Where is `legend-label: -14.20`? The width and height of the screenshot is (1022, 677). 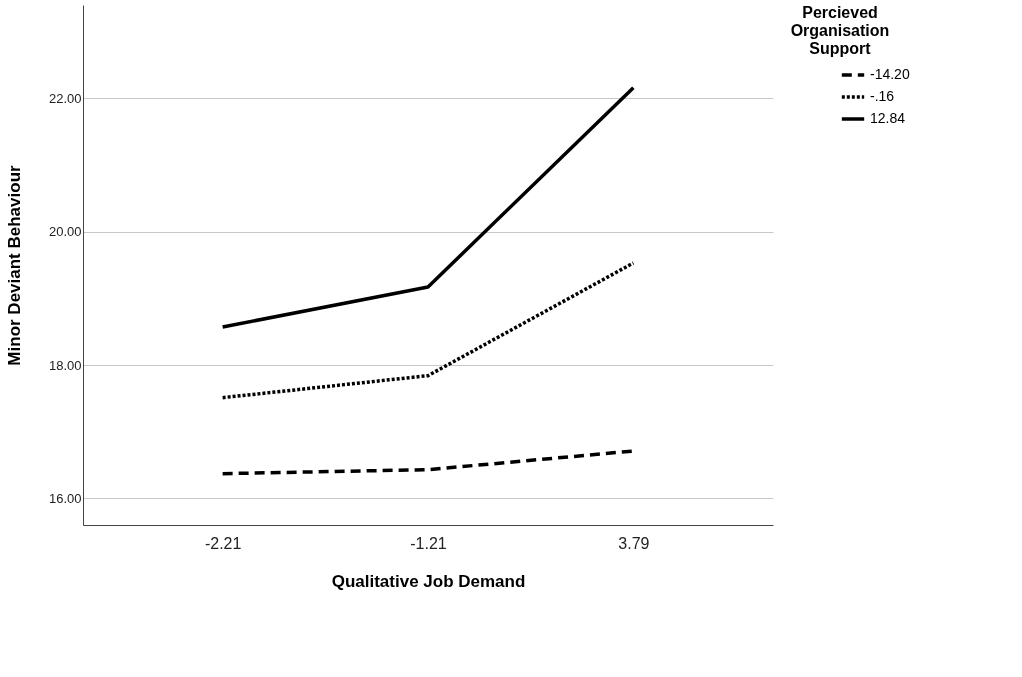
legend-label: -14.20 is located at coordinates (890, 74).